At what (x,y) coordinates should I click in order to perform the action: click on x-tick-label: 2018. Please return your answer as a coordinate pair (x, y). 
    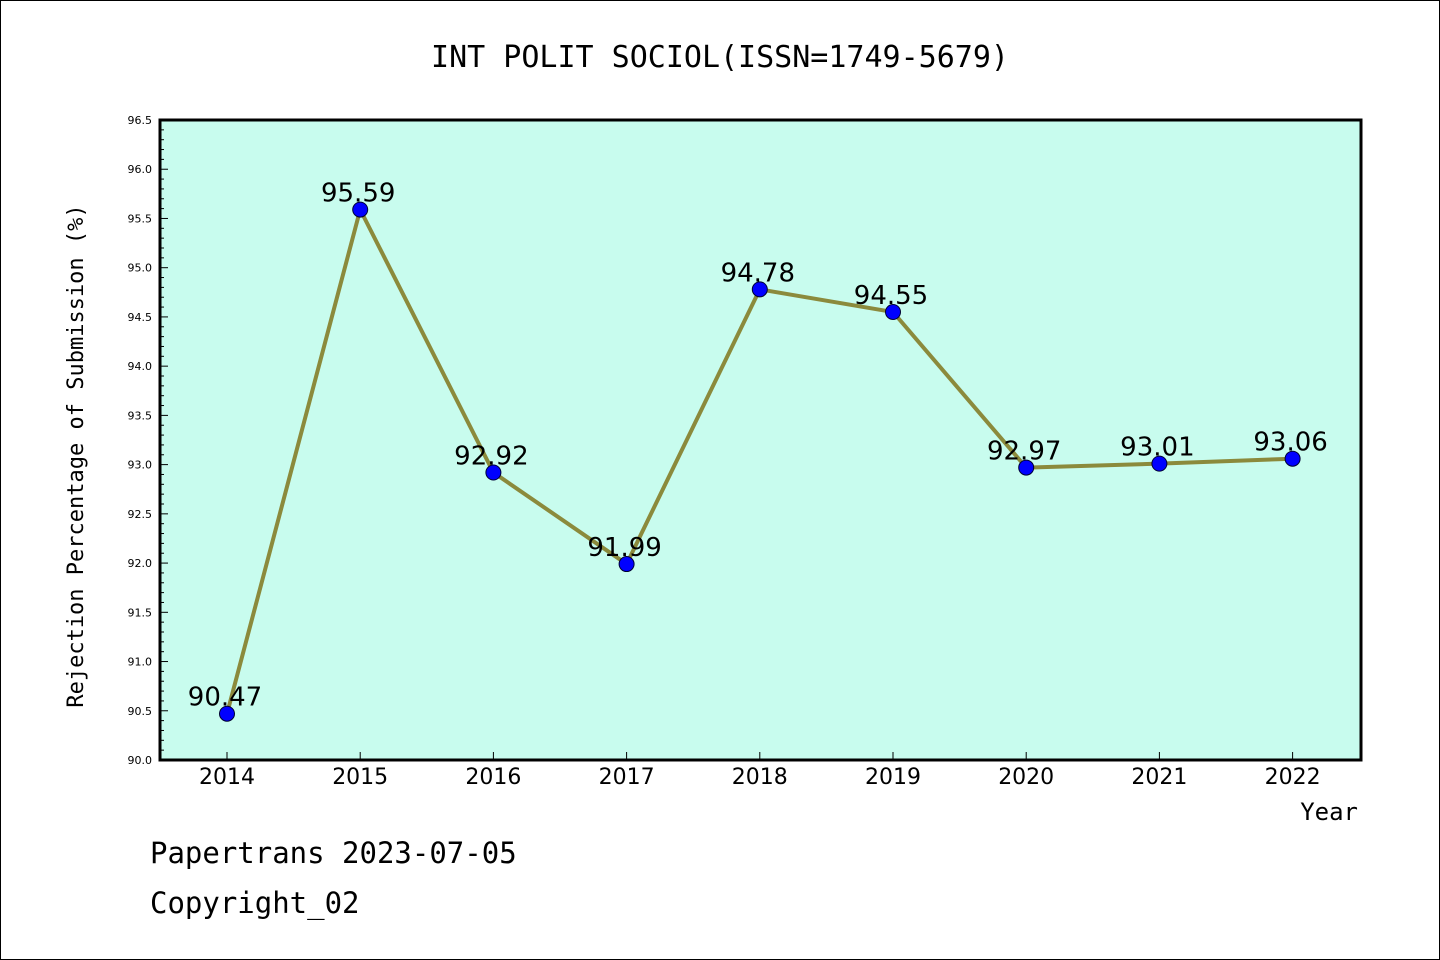
    Looking at the image, I should click on (760, 777).